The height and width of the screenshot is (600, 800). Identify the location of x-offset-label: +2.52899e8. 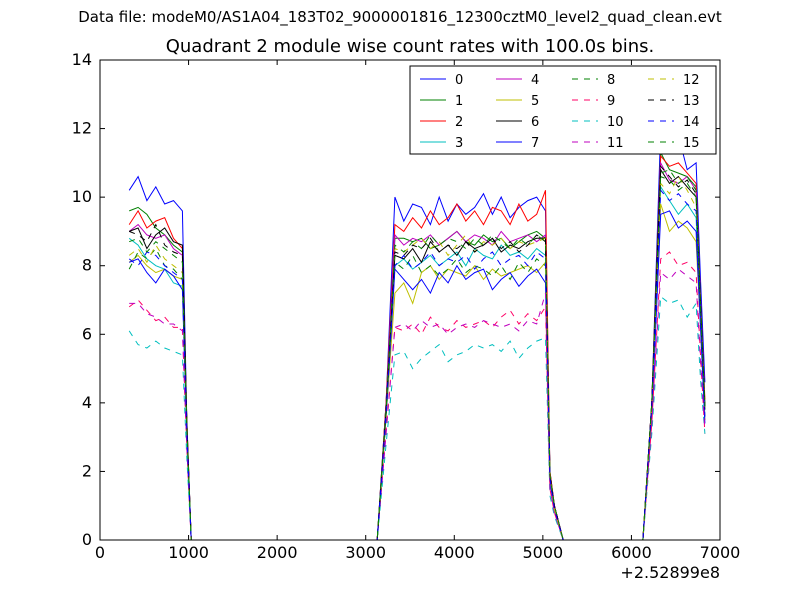
(670, 572).